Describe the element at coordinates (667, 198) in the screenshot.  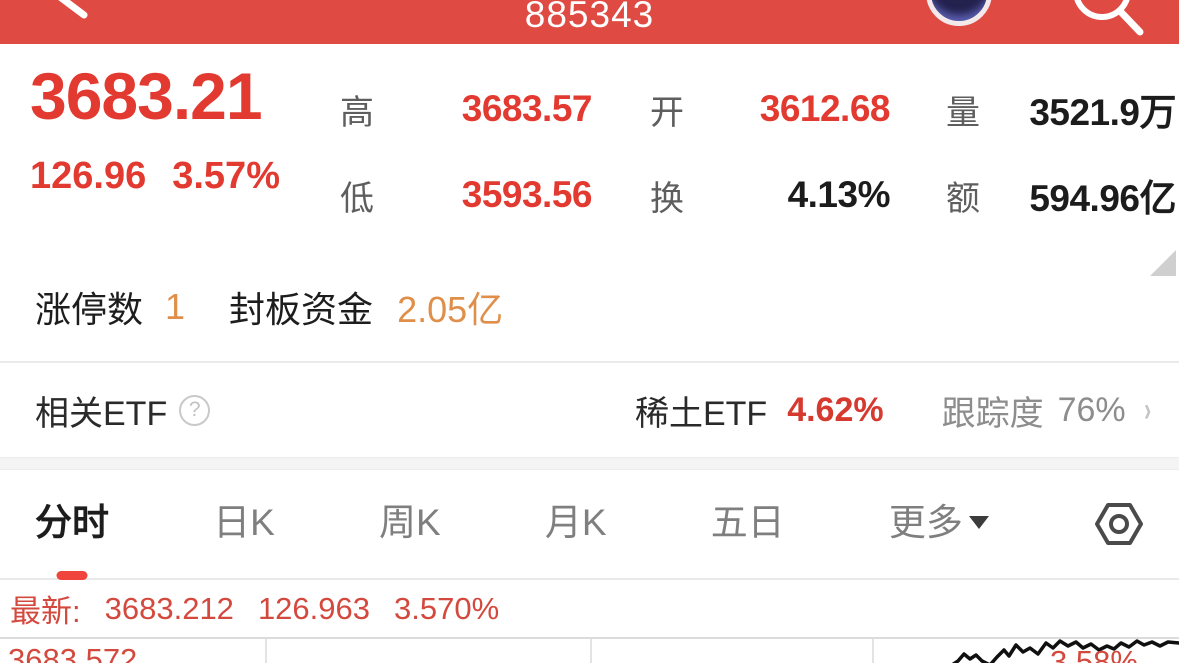
I see `stat-label-turnover: 换` at that location.